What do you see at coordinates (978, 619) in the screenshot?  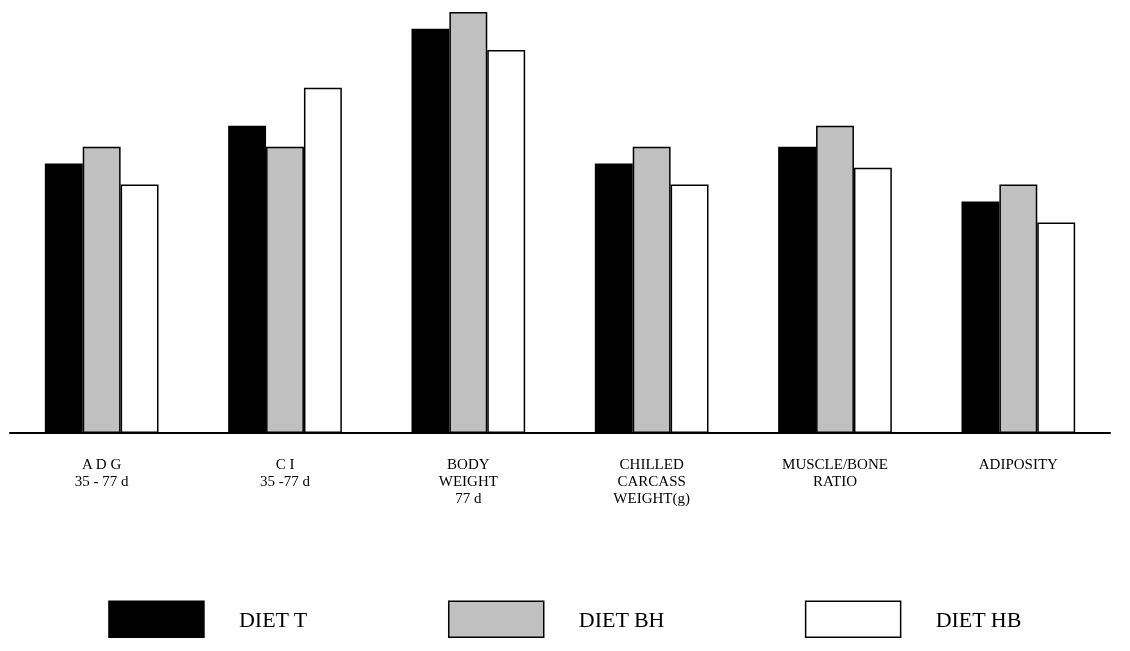 I see `legend-label: DIET HB` at bounding box center [978, 619].